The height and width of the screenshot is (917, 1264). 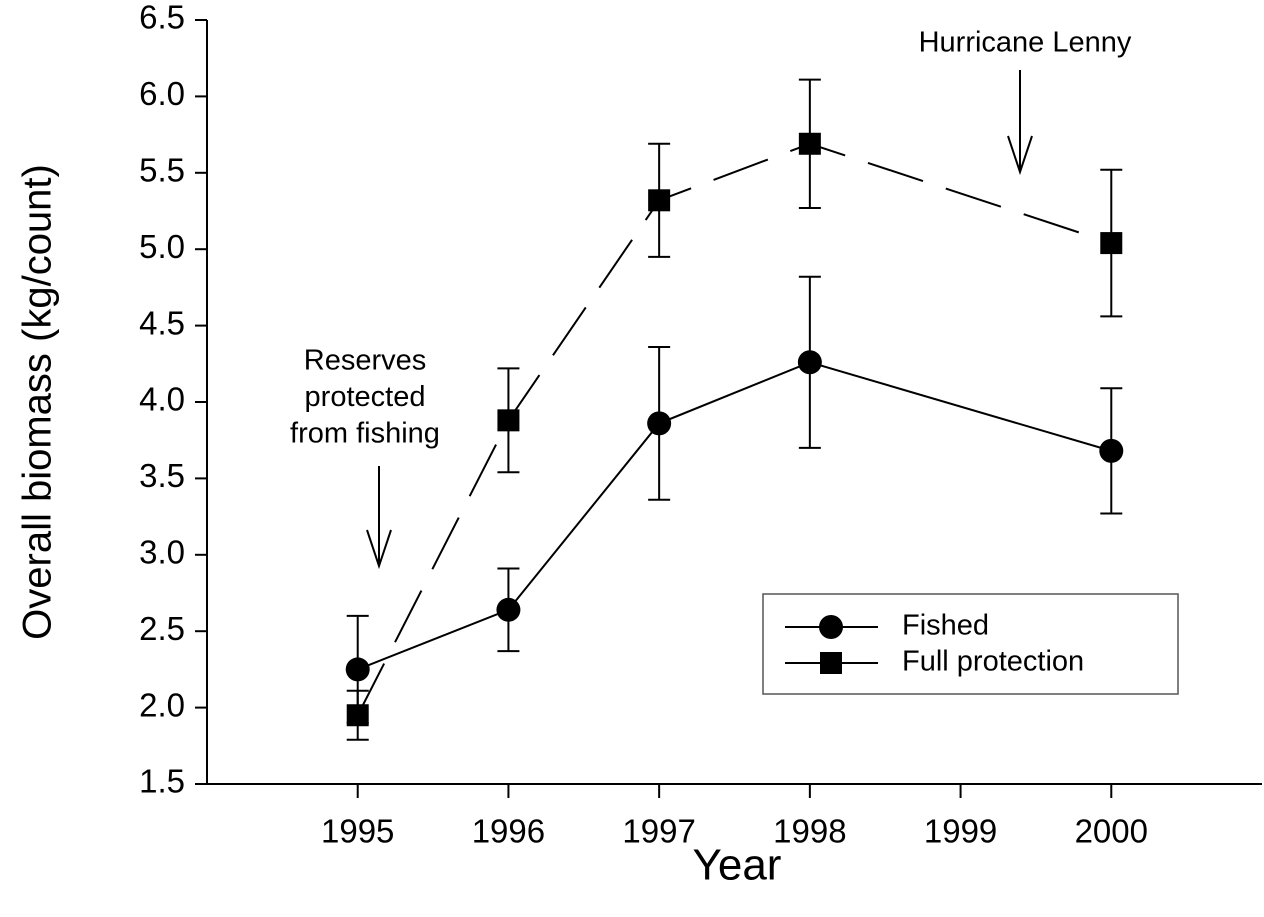 What do you see at coordinates (162, 18) in the screenshot?
I see `y-tick-label: 6.5` at bounding box center [162, 18].